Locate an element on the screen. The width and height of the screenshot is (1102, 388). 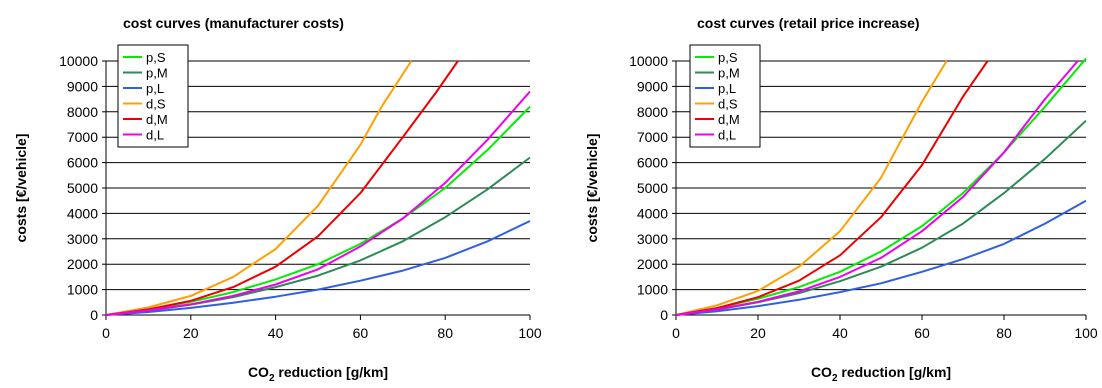
chart-title: cost curves (manufacturer costs) is located at coordinates (233, 23).